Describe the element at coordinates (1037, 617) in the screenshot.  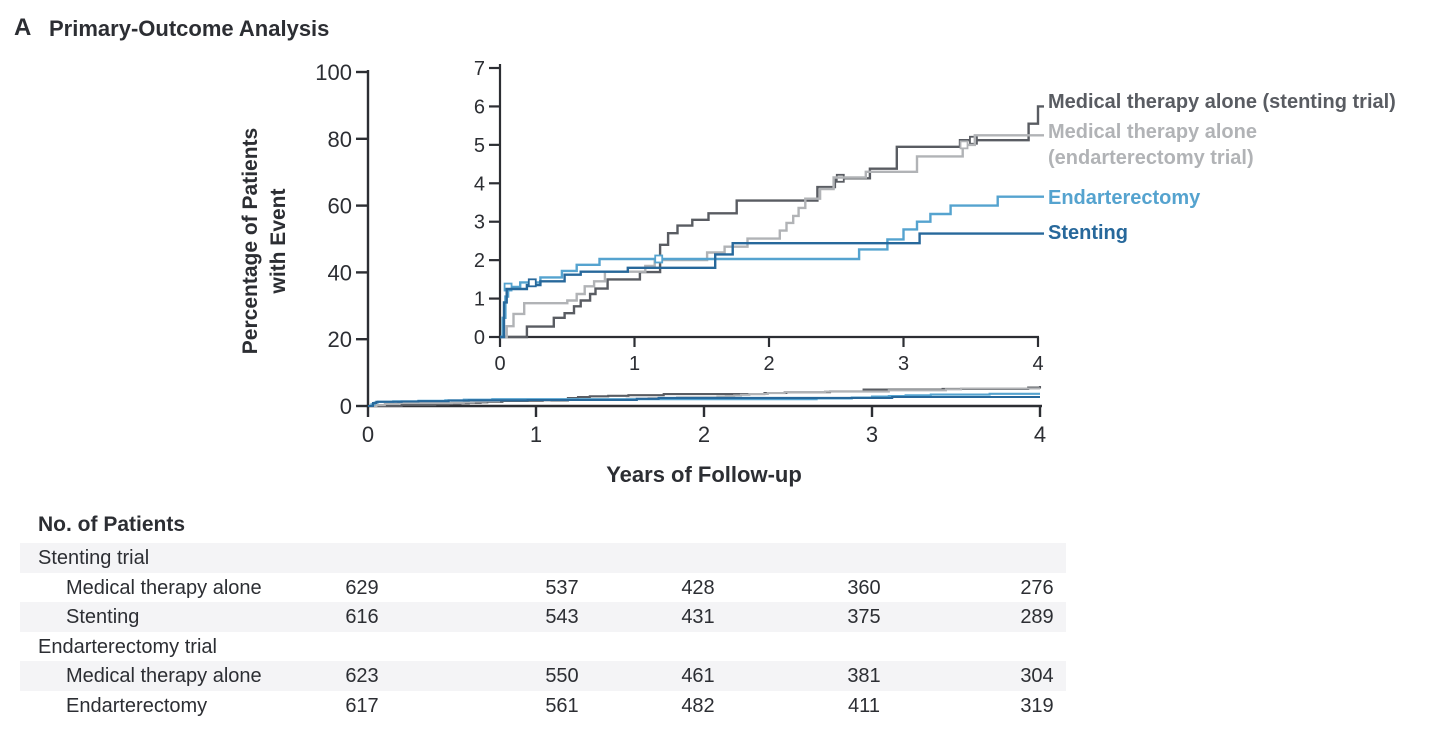
I see `patient-count: 289` at that location.